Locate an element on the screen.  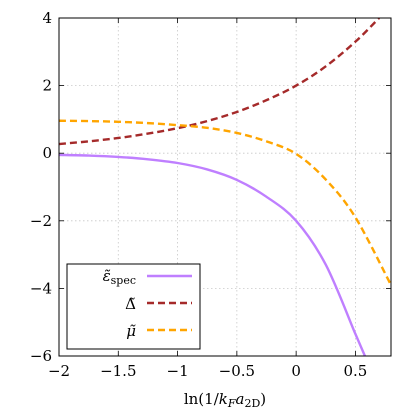
legend-epsilon-symbol: ε̃ is located at coordinates (107, 276).